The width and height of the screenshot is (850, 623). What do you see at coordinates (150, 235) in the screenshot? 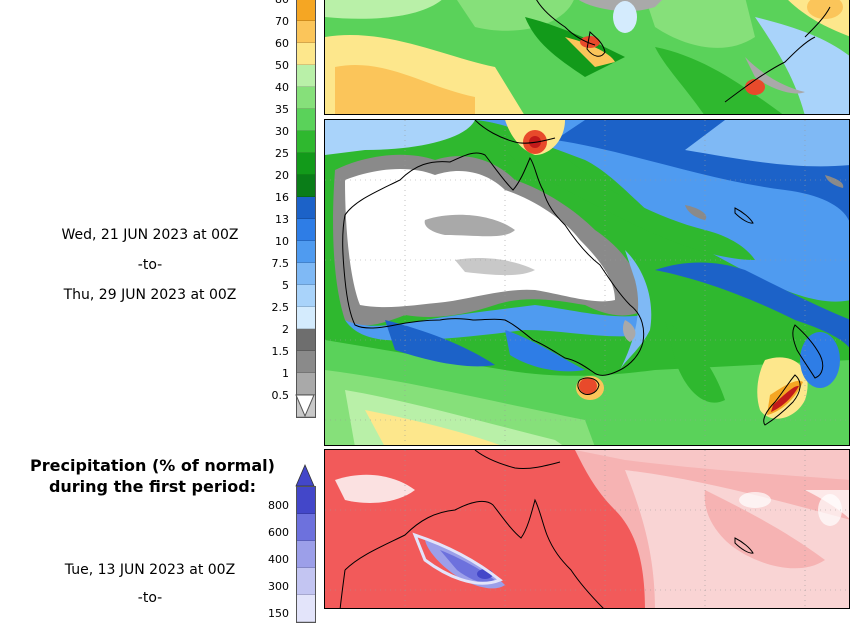
I see `period2-start-date: Wed, 21 JUN 2023 at 00Z` at bounding box center [150, 235].